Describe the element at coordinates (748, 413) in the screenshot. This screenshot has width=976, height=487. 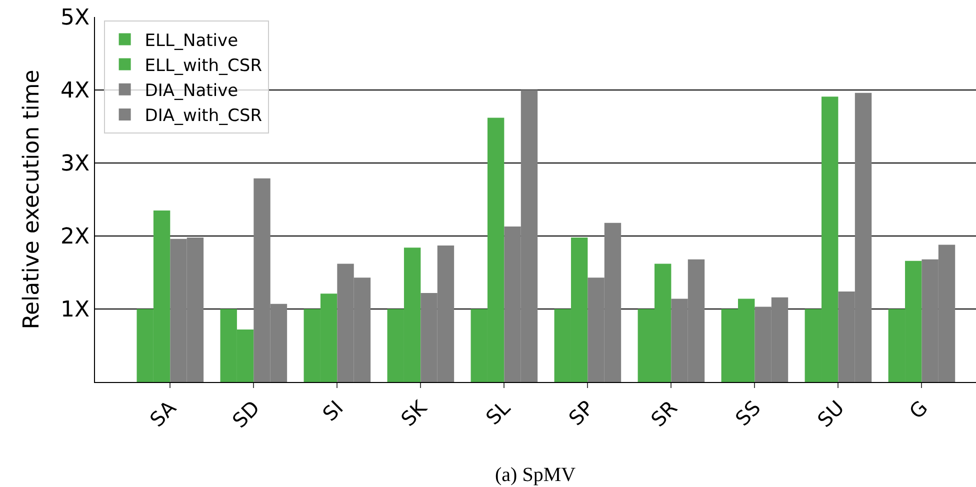
I see `x-tick-label: SS` at that location.